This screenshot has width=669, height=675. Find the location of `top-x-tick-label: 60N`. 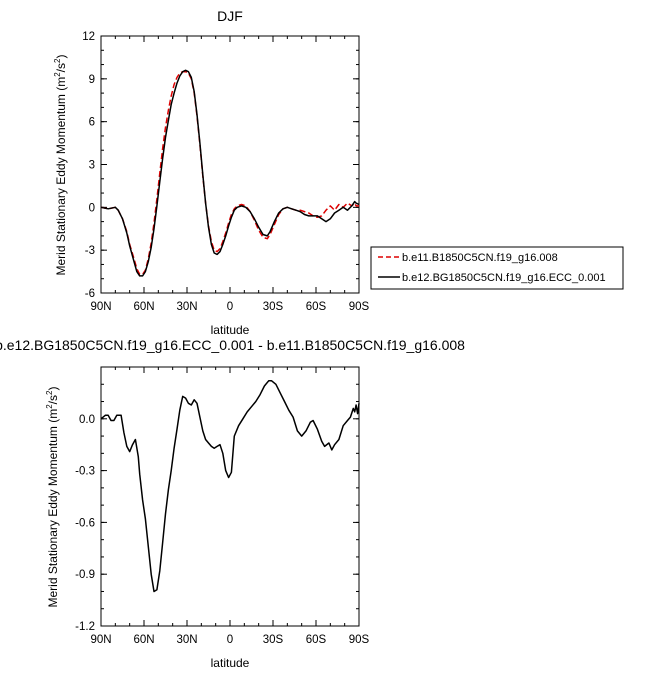

top-x-tick-label: 60N is located at coordinates (143, 307).